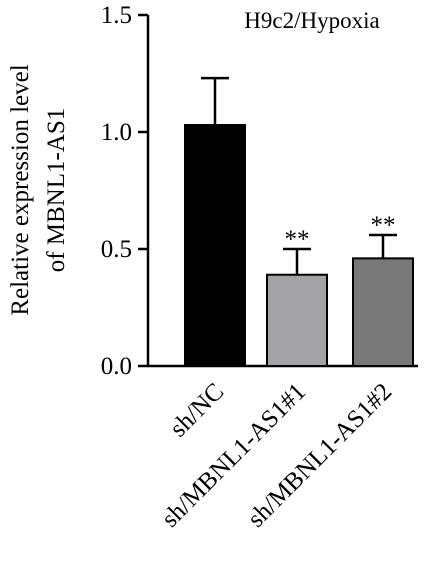 The image size is (441, 577). Describe the element at coordinates (116, 15) in the screenshot. I see `y-tick-label: 1.5` at that location.